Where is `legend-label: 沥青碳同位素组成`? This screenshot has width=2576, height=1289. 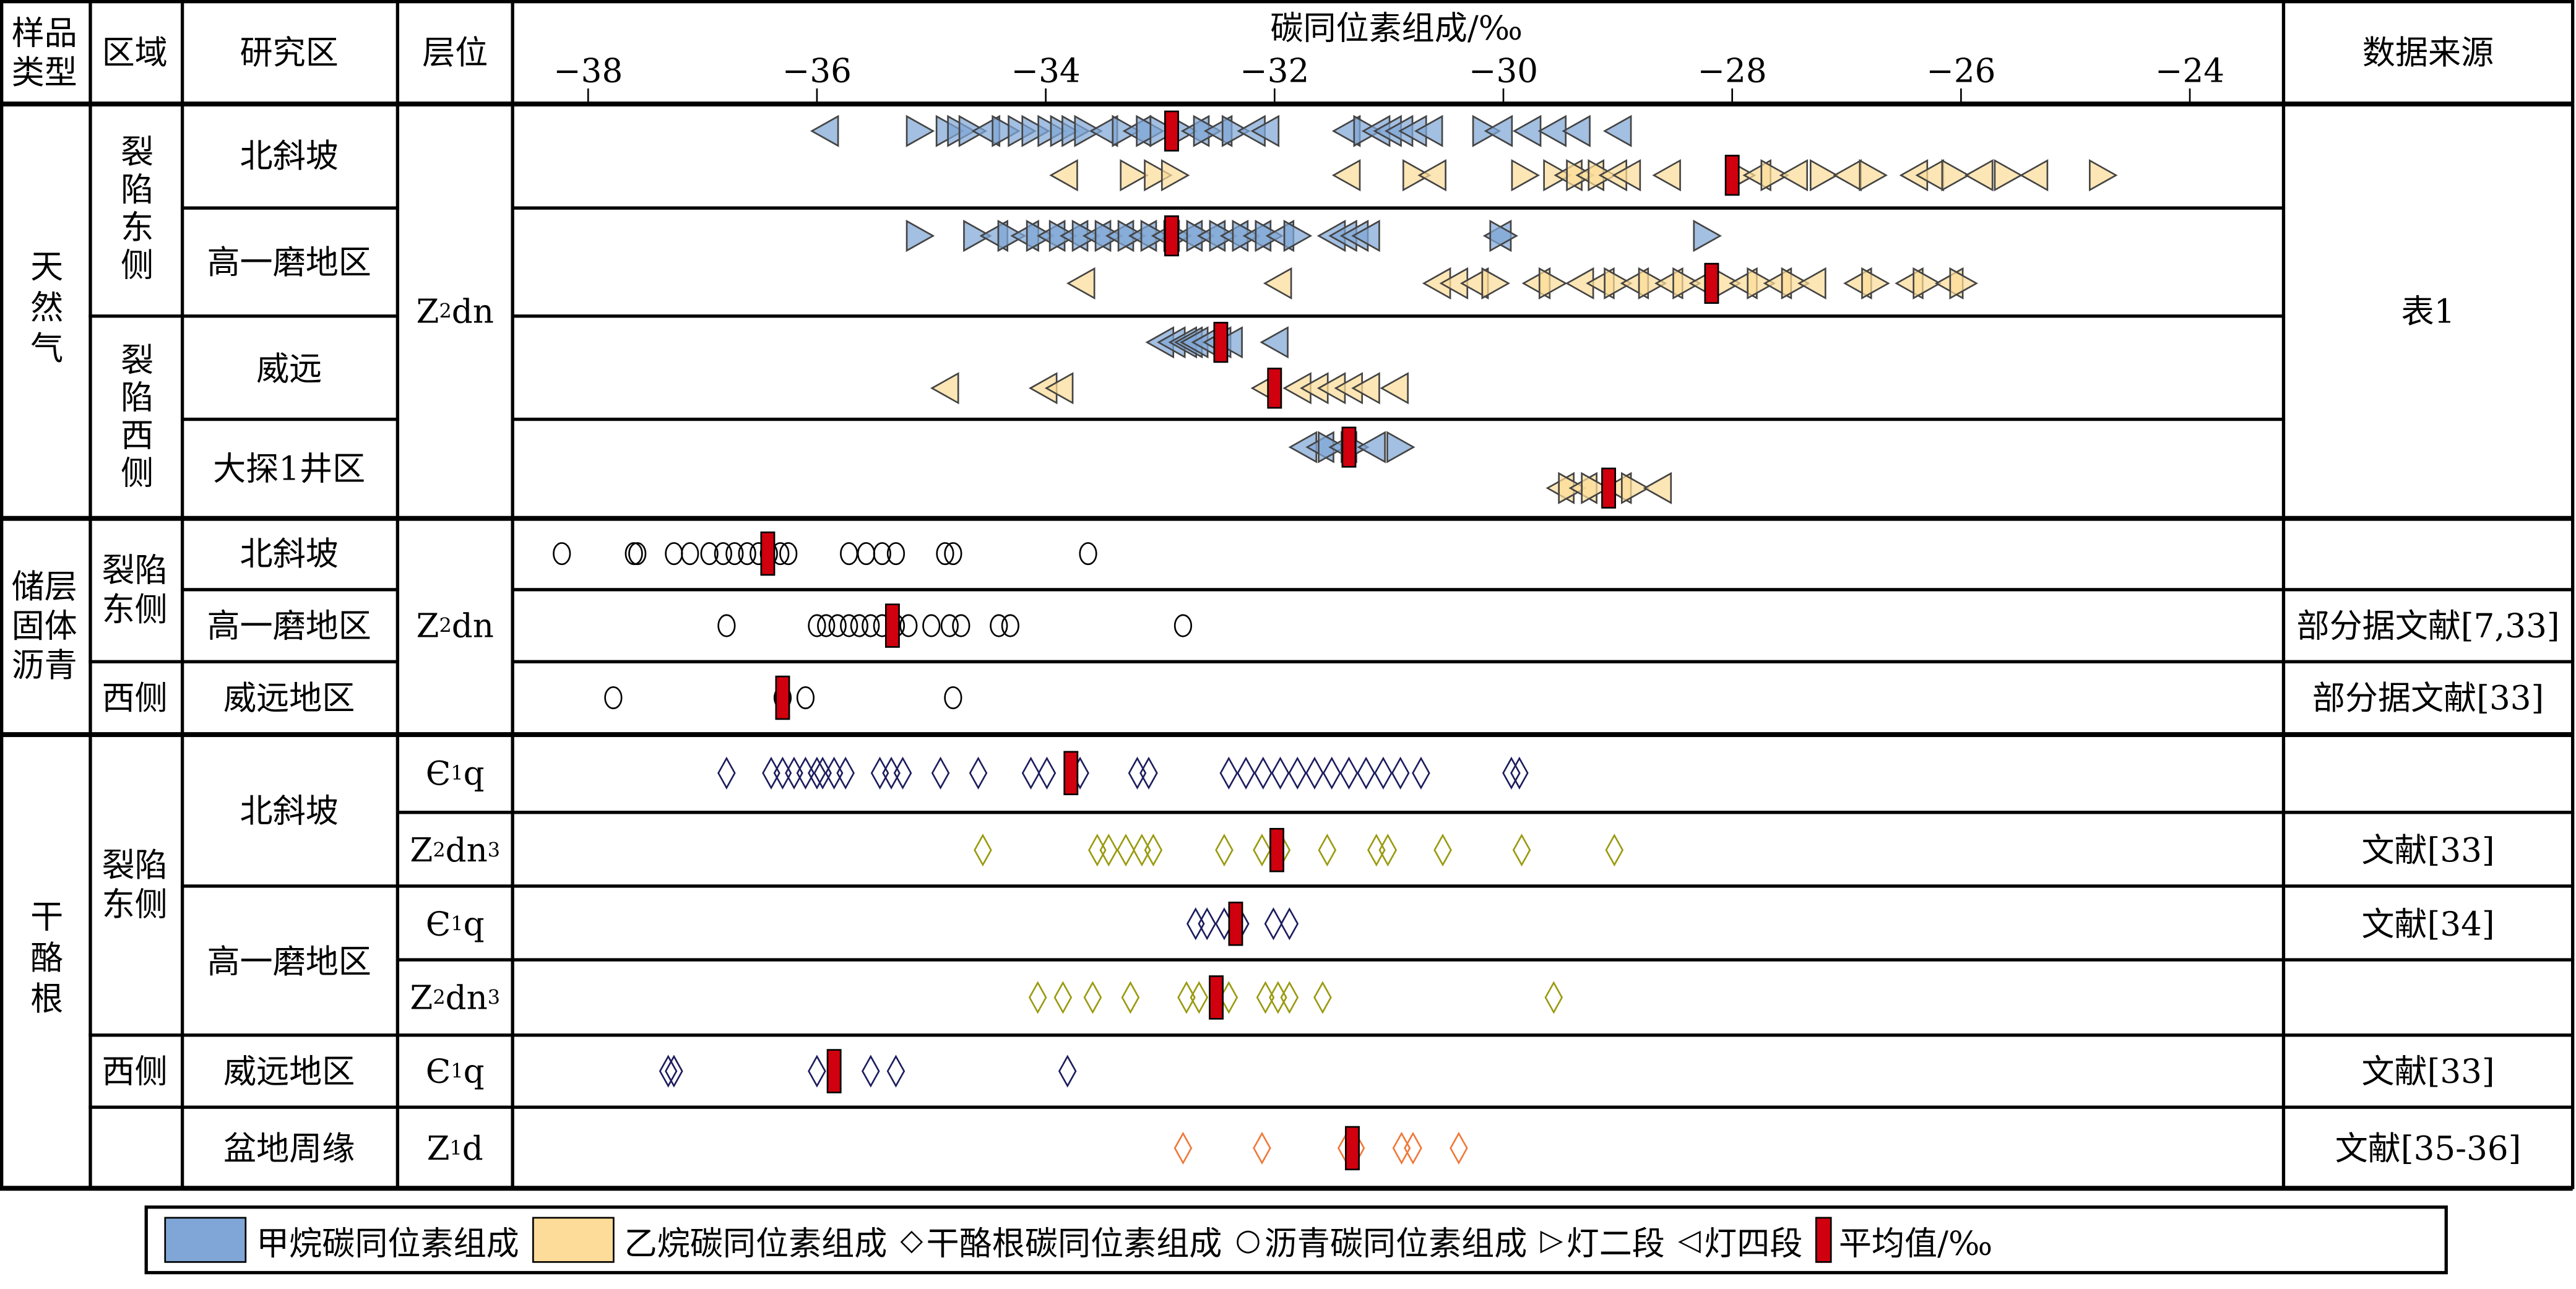
legend-label: 沥青碳同位素组成 is located at coordinates (1396, 1242).